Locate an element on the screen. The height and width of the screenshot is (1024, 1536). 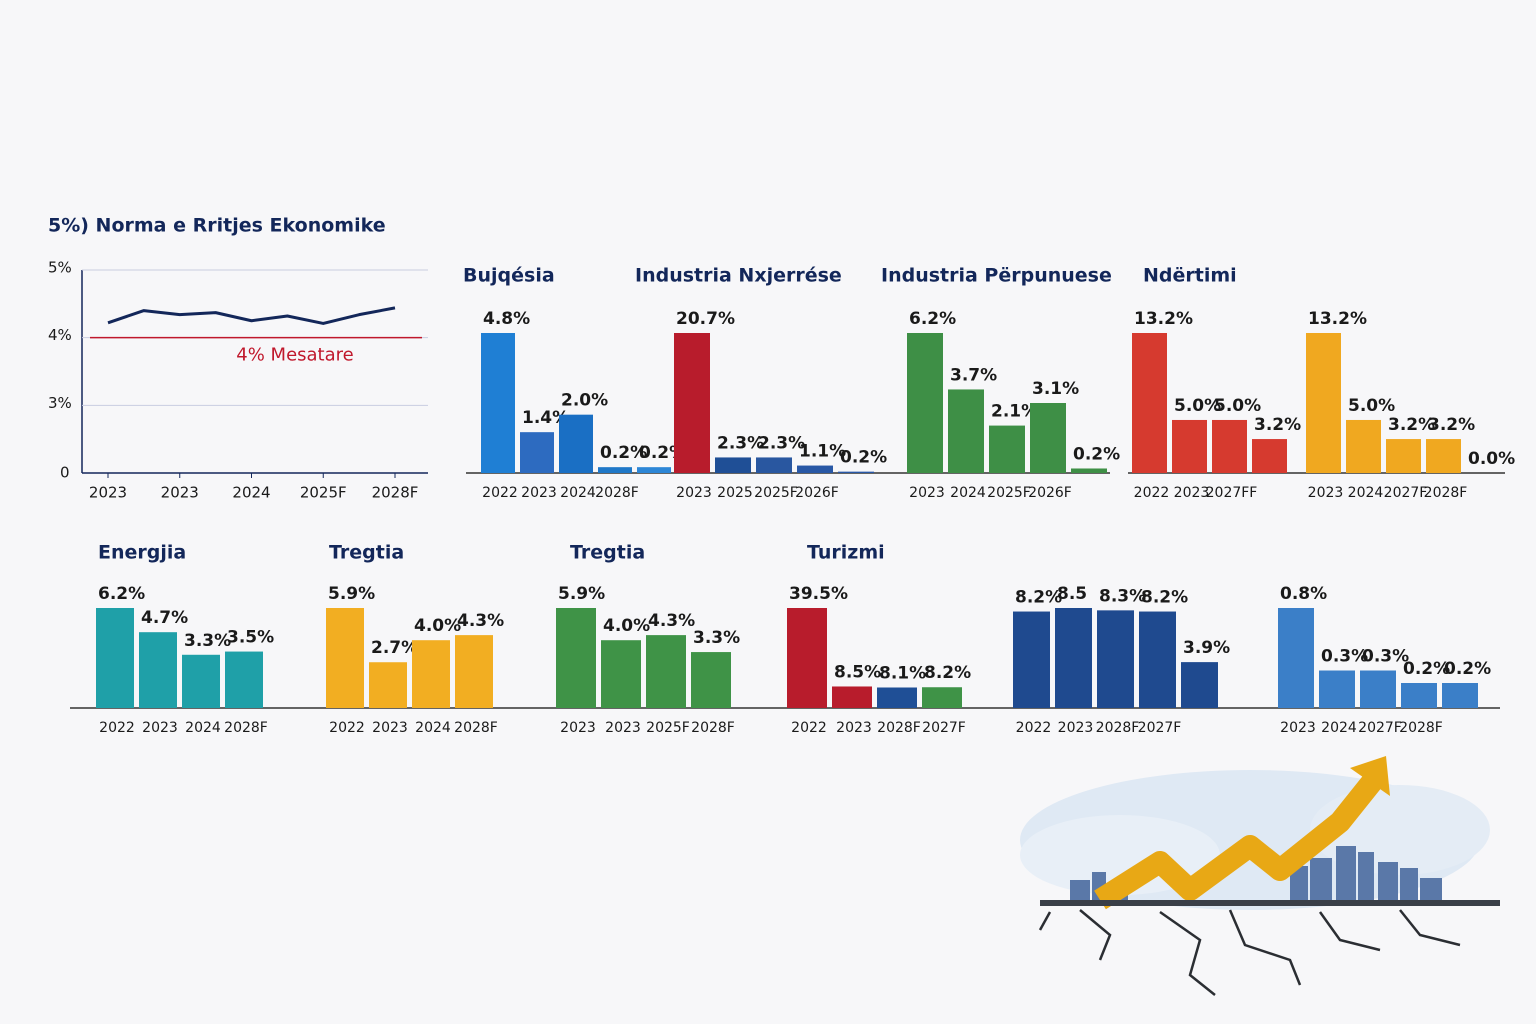
value-label: 3.3% is located at coordinates (207, 641).